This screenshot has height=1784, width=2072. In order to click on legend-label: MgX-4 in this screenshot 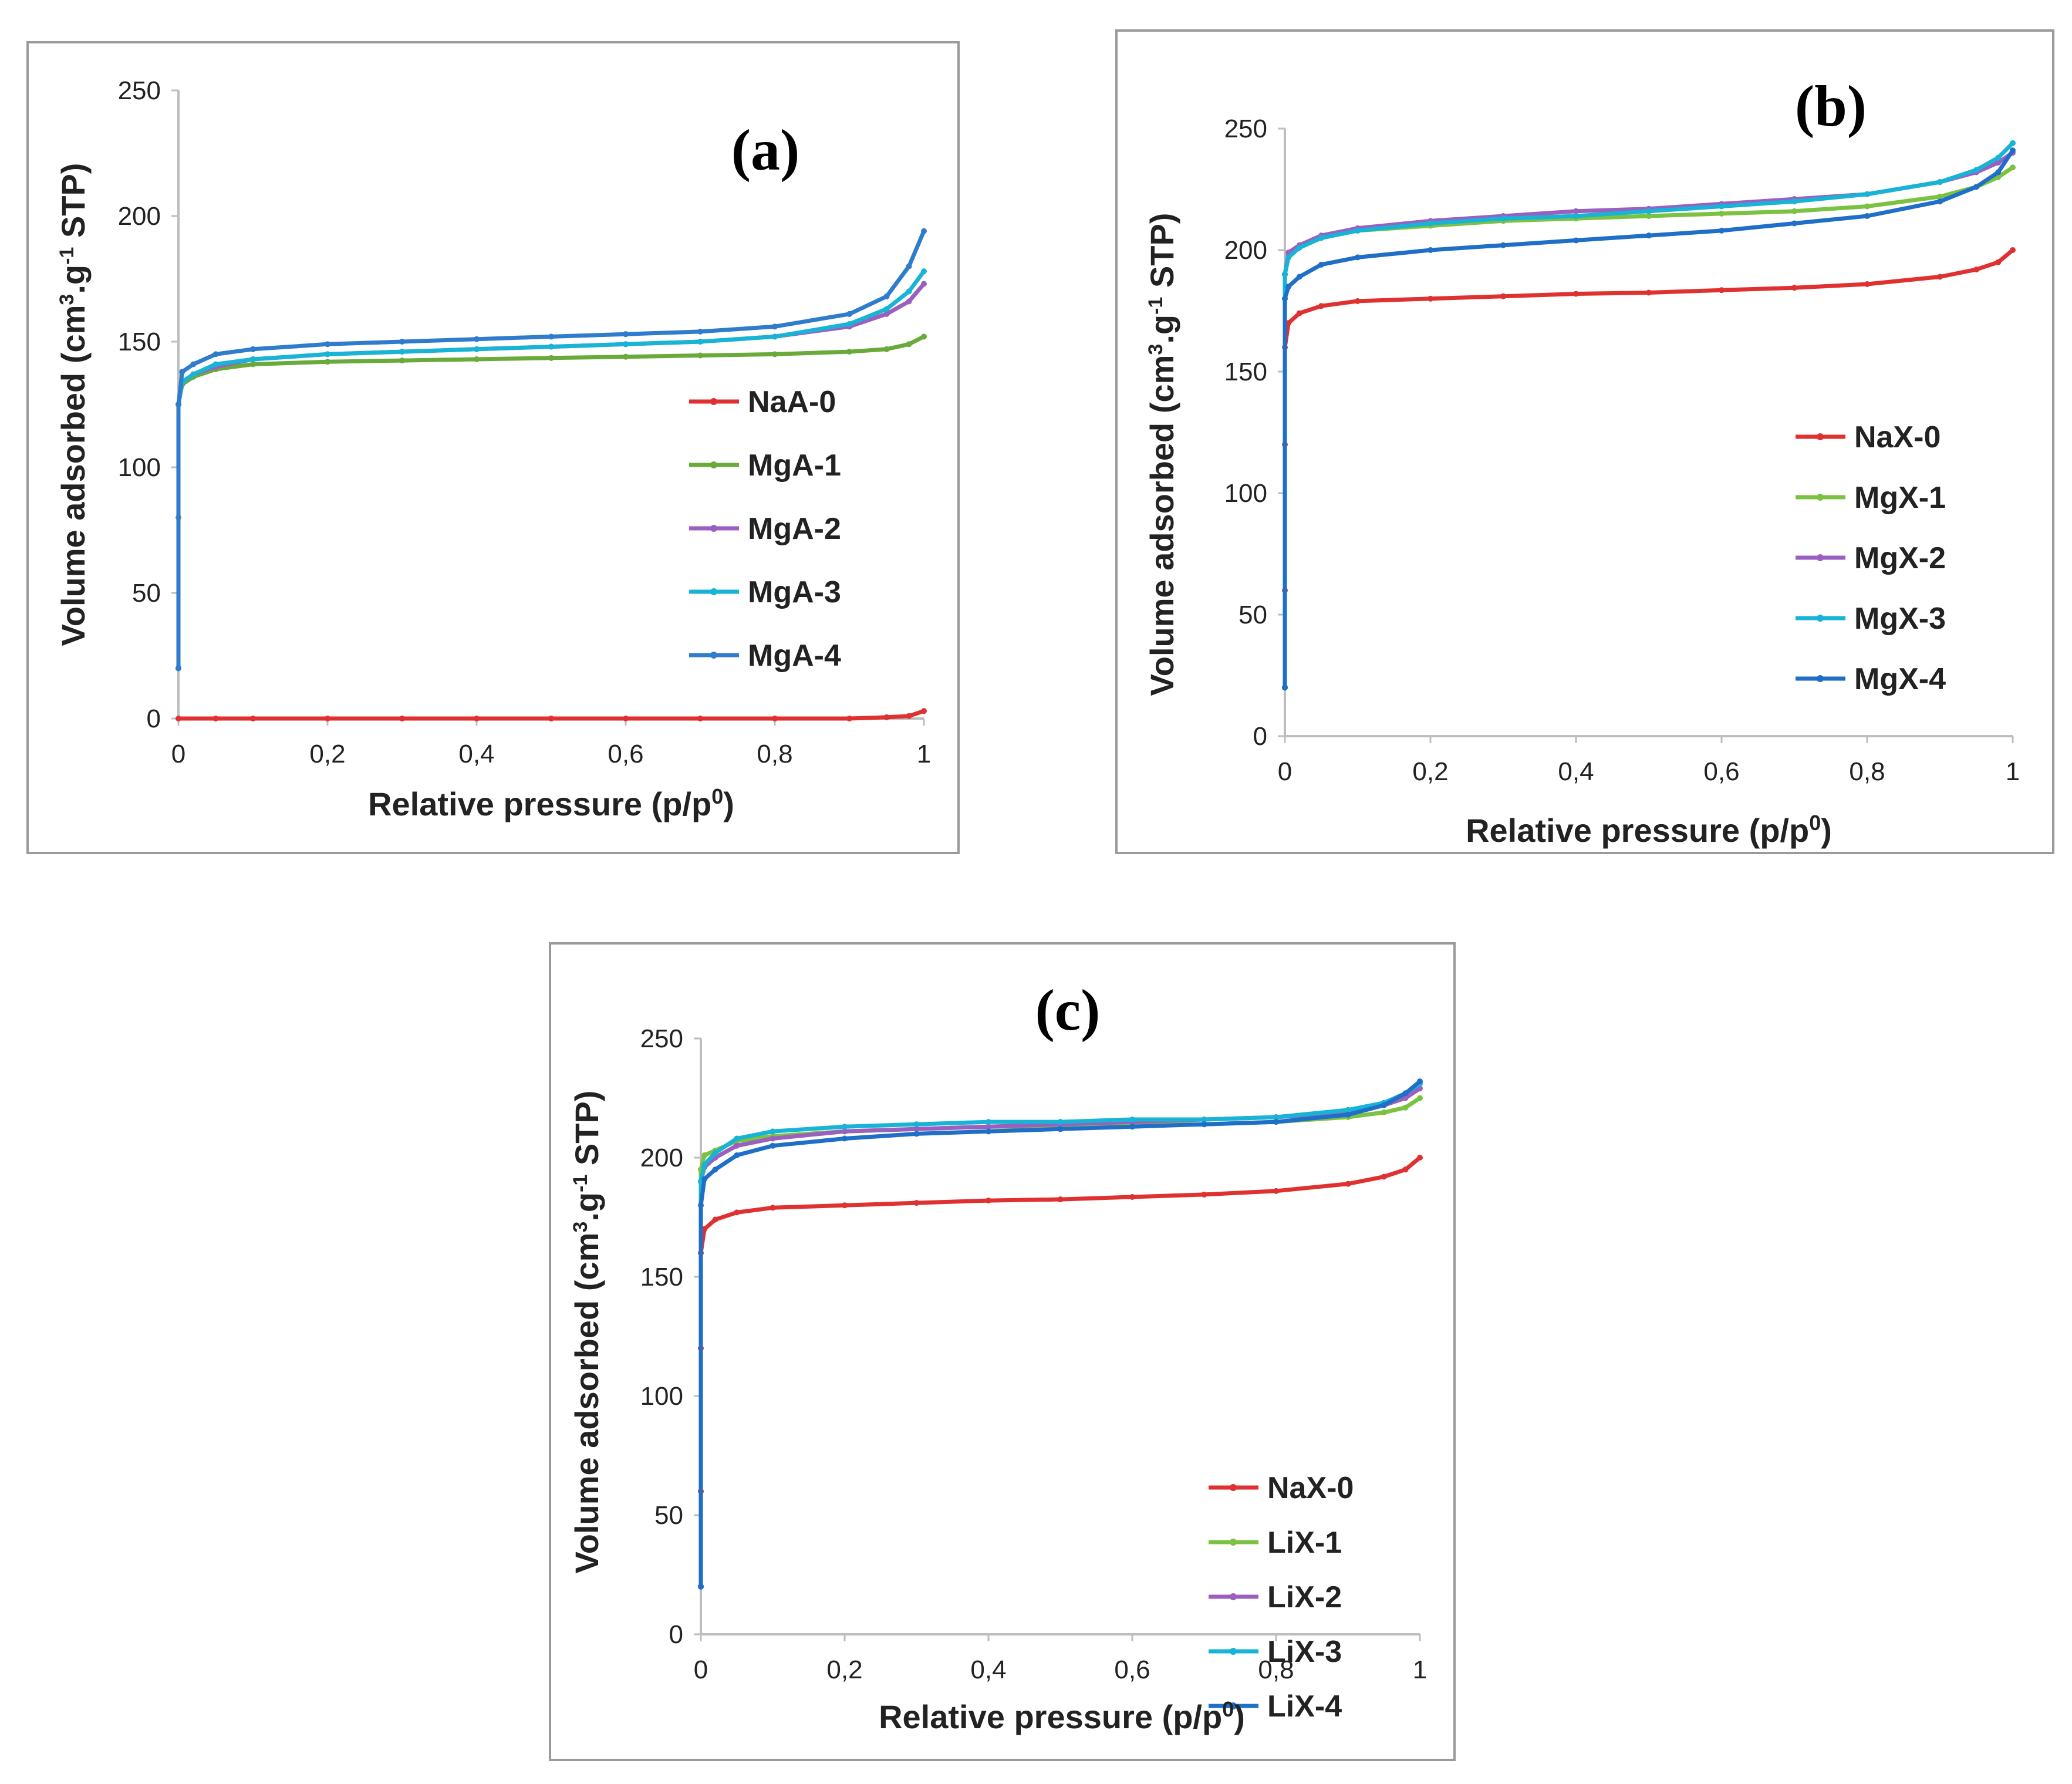, I will do `click(1900, 679)`.